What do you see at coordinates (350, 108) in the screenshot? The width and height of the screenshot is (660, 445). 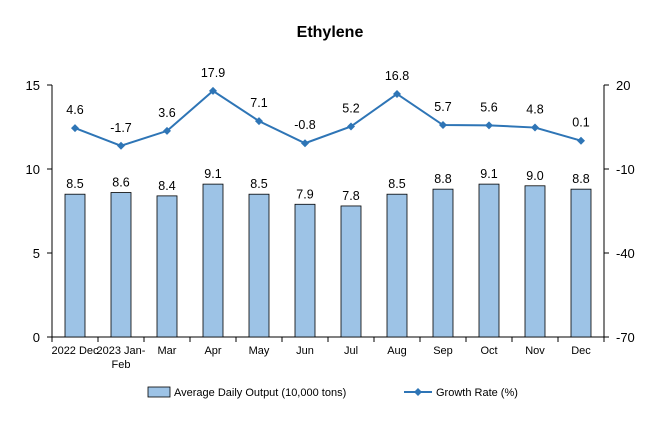 I see `line-data-label: 5.2` at bounding box center [350, 108].